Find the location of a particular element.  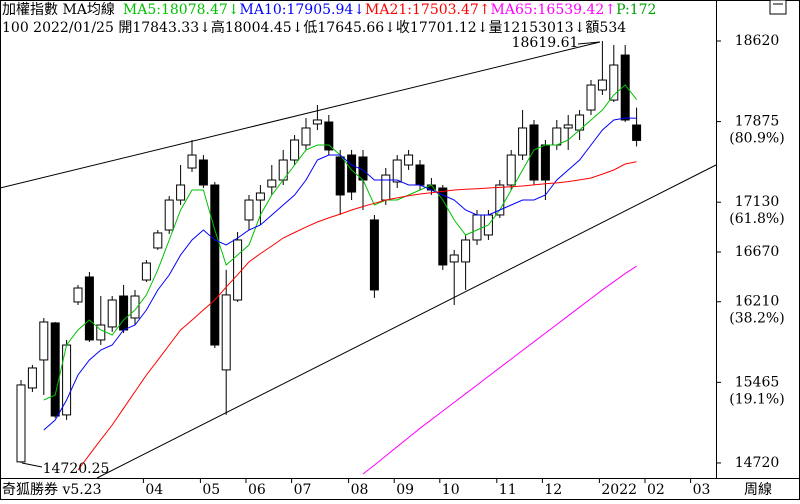

y-tick-sublabel: (38.2%) is located at coordinates (756, 319).